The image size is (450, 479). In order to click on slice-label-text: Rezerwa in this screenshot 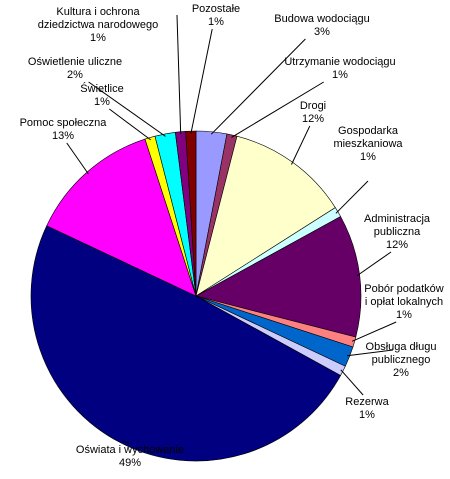, I will do `click(367, 402)`.